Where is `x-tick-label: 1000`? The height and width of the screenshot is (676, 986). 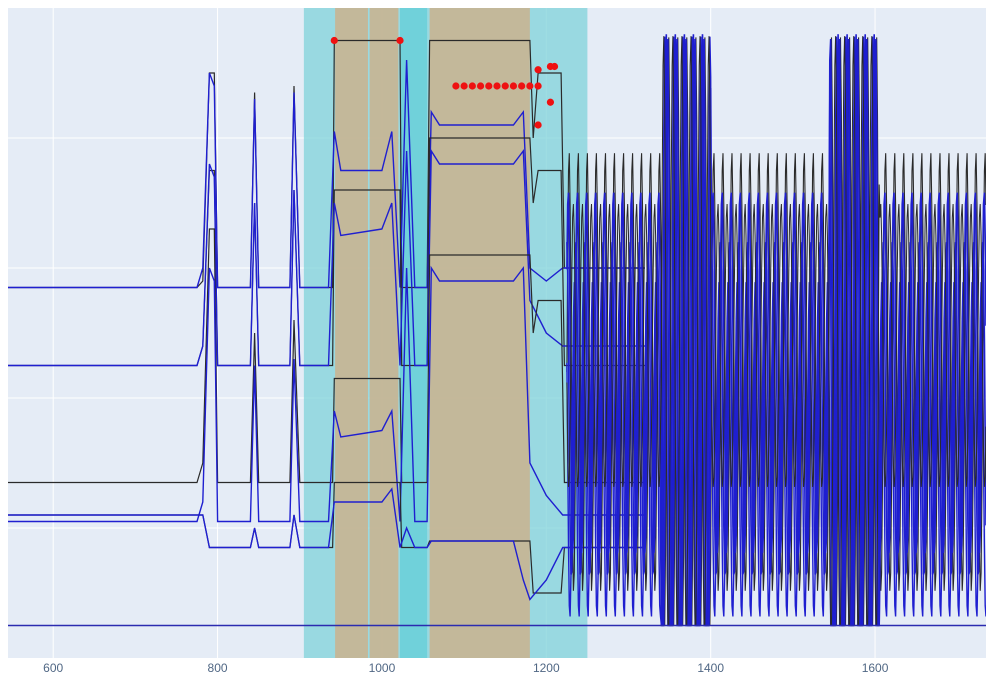 x-tick-label: 1000 is located at coordinates (382, 668).